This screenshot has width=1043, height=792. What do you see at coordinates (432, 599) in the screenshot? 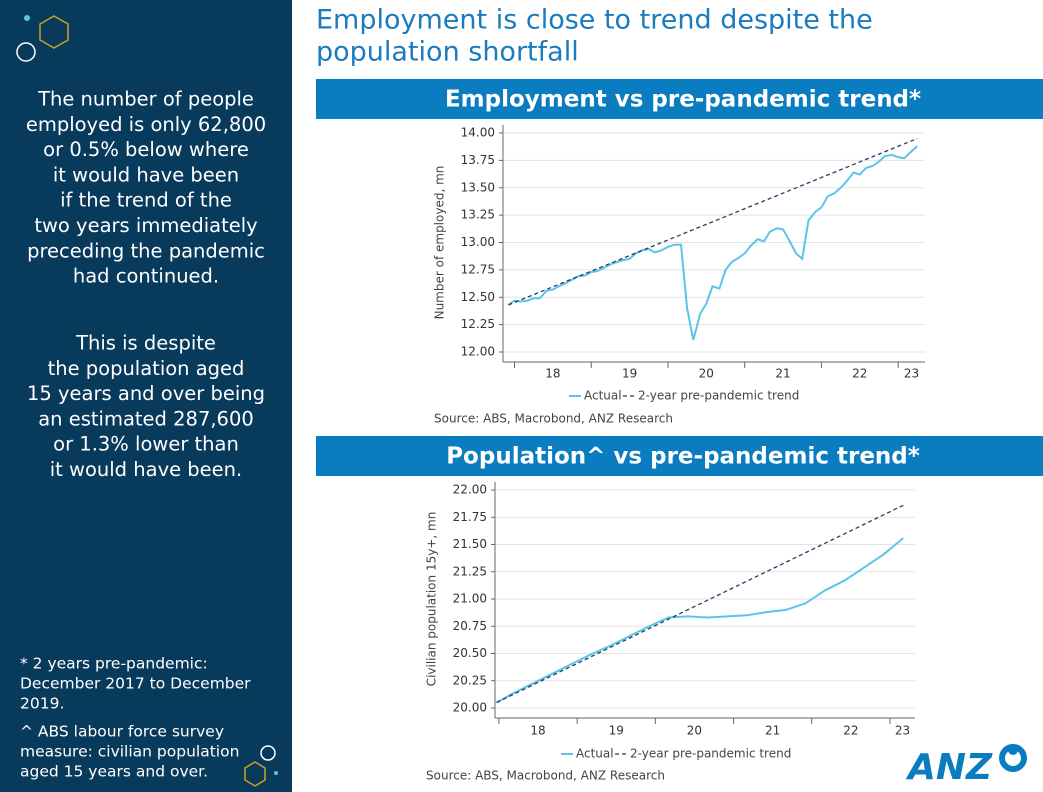
I see `y-axis-label: Civilian population 15y+, mn` at bounding box center [432, 599].